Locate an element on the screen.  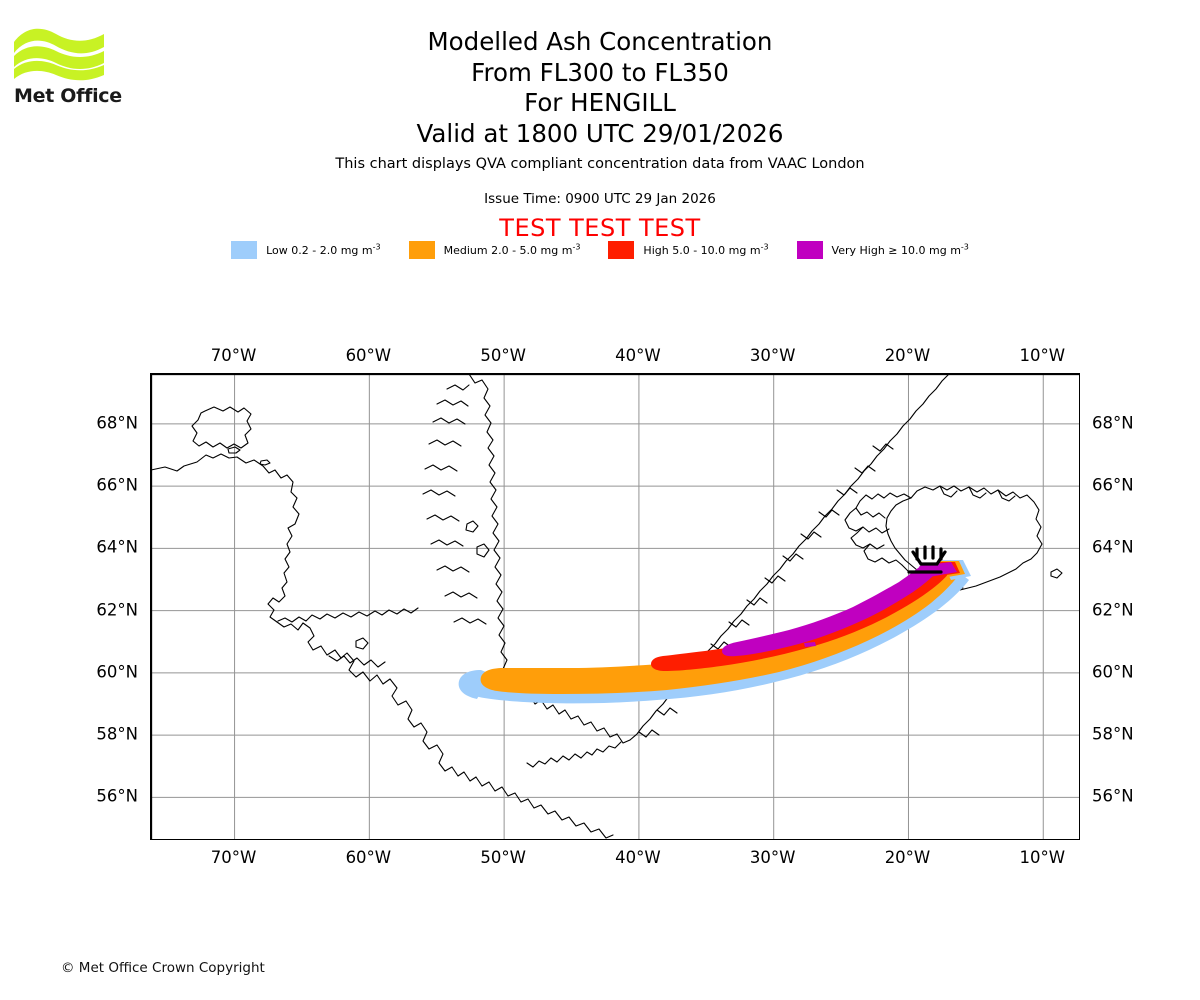
lat-label-left-0: 56°N is located at coordinates (117, 796).